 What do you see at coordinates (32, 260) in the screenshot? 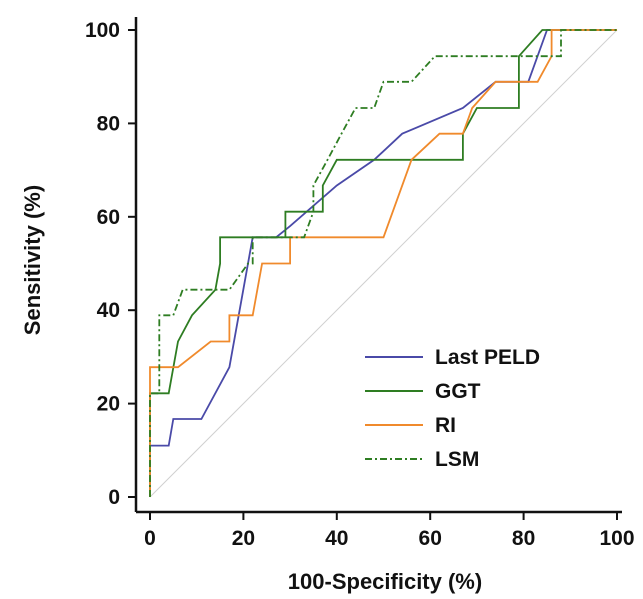
I see `y-axis-title: Sensitivity (%)` at bounding box center [32, 260].